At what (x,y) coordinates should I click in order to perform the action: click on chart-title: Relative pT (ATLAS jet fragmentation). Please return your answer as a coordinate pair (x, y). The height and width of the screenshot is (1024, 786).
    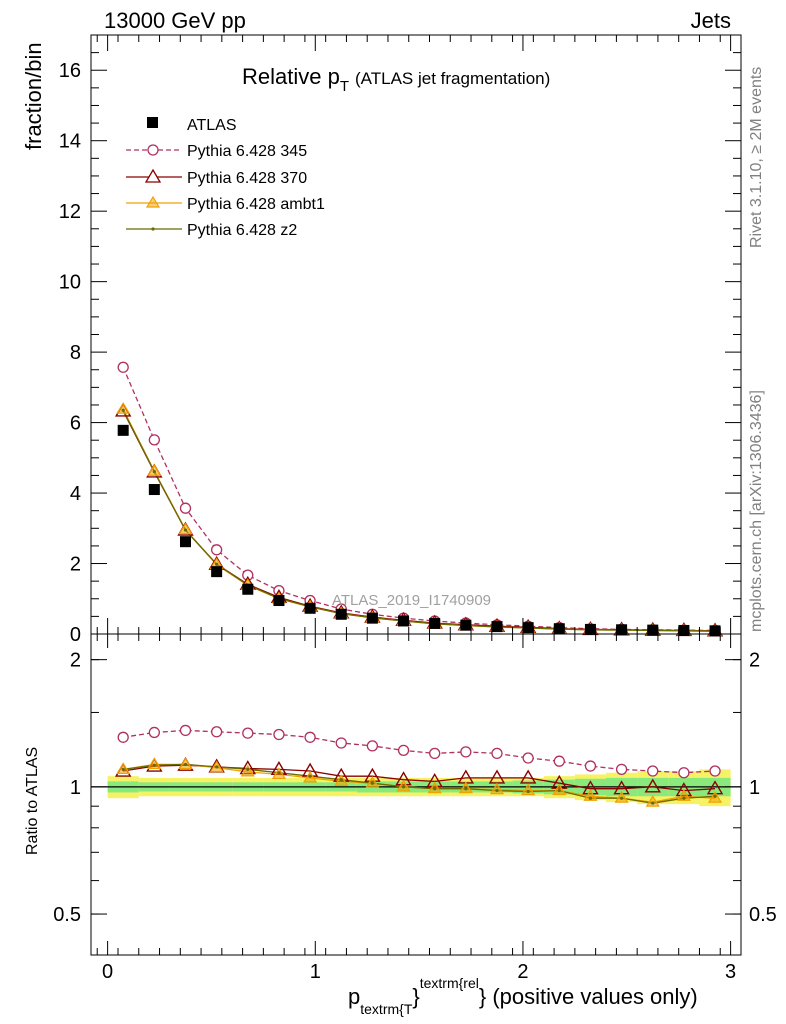
    Looking at the image, I should click on (396, 79).